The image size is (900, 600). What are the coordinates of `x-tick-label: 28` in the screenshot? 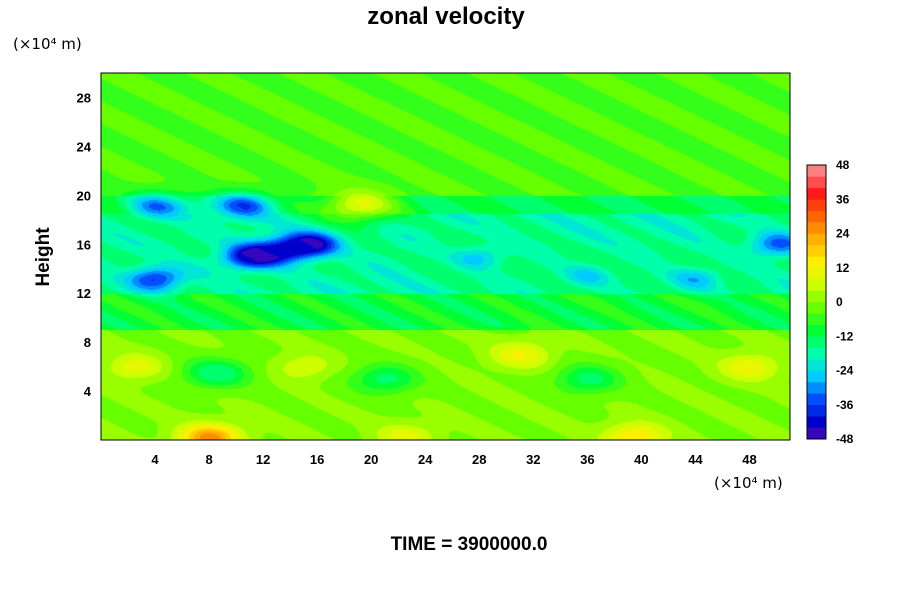 It's located at (479, 459).